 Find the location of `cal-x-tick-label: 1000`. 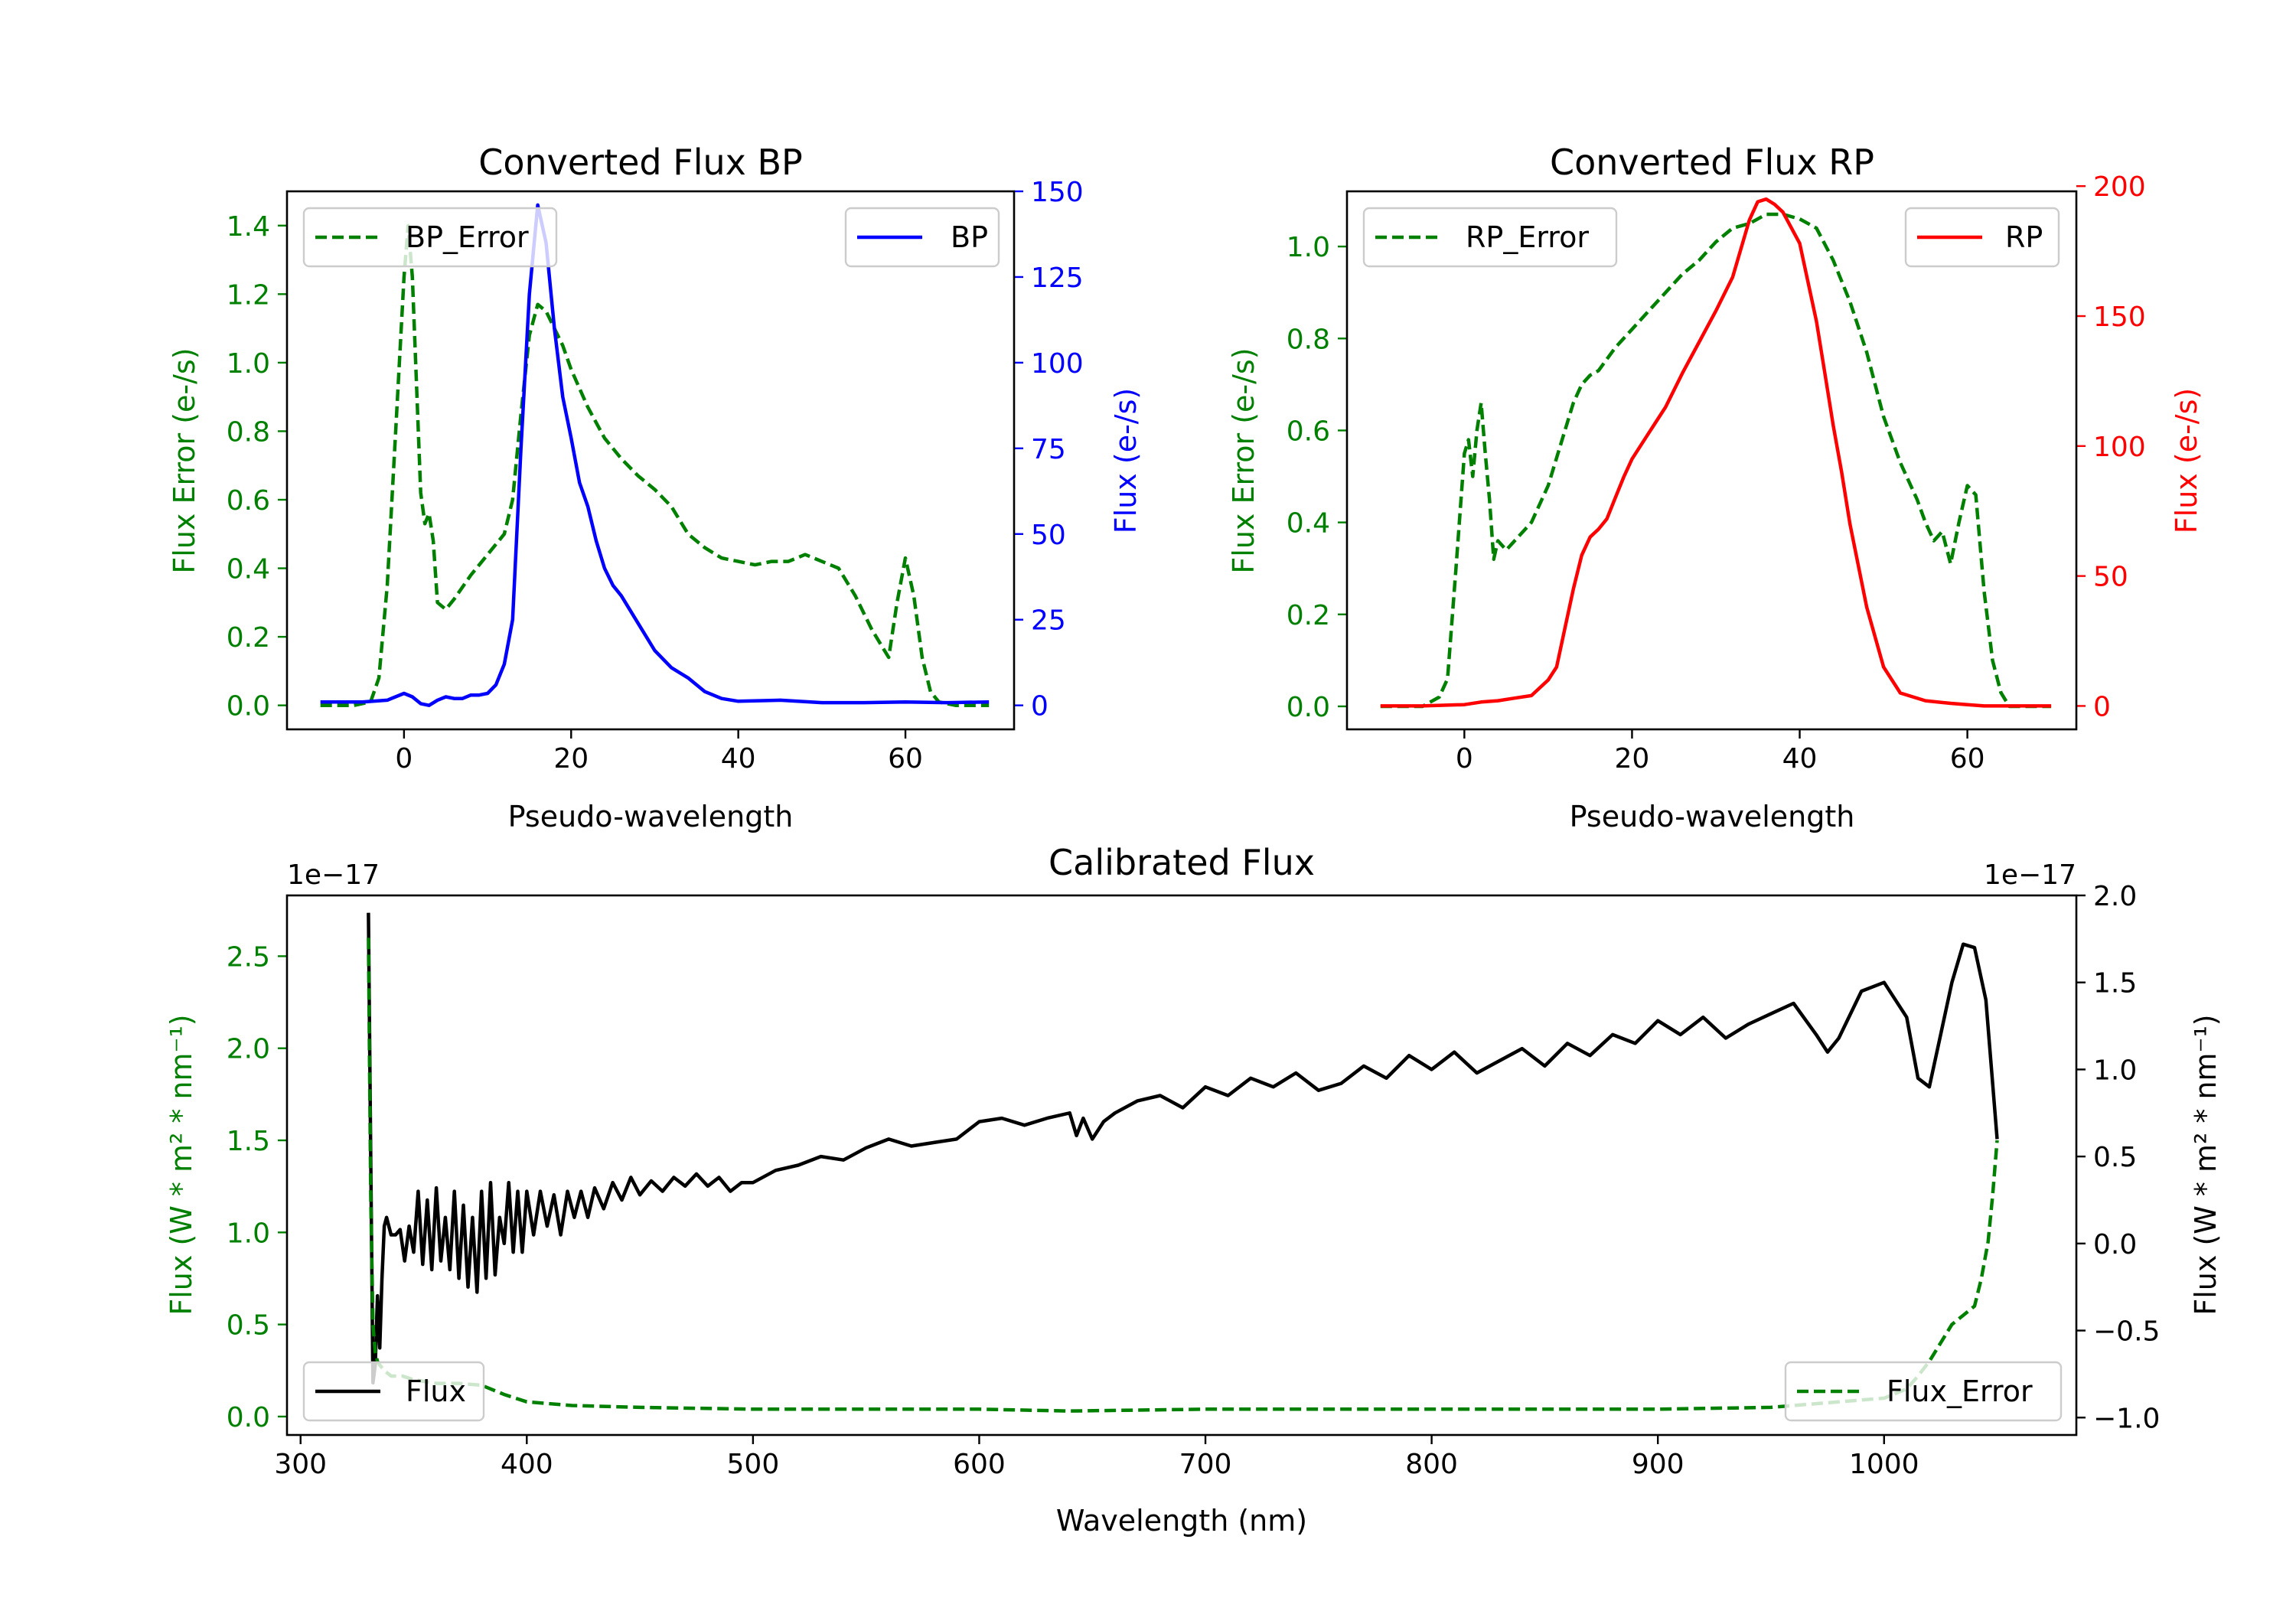

cal-x-tick-label: 1000 is located at coordinates (1884, 1464).